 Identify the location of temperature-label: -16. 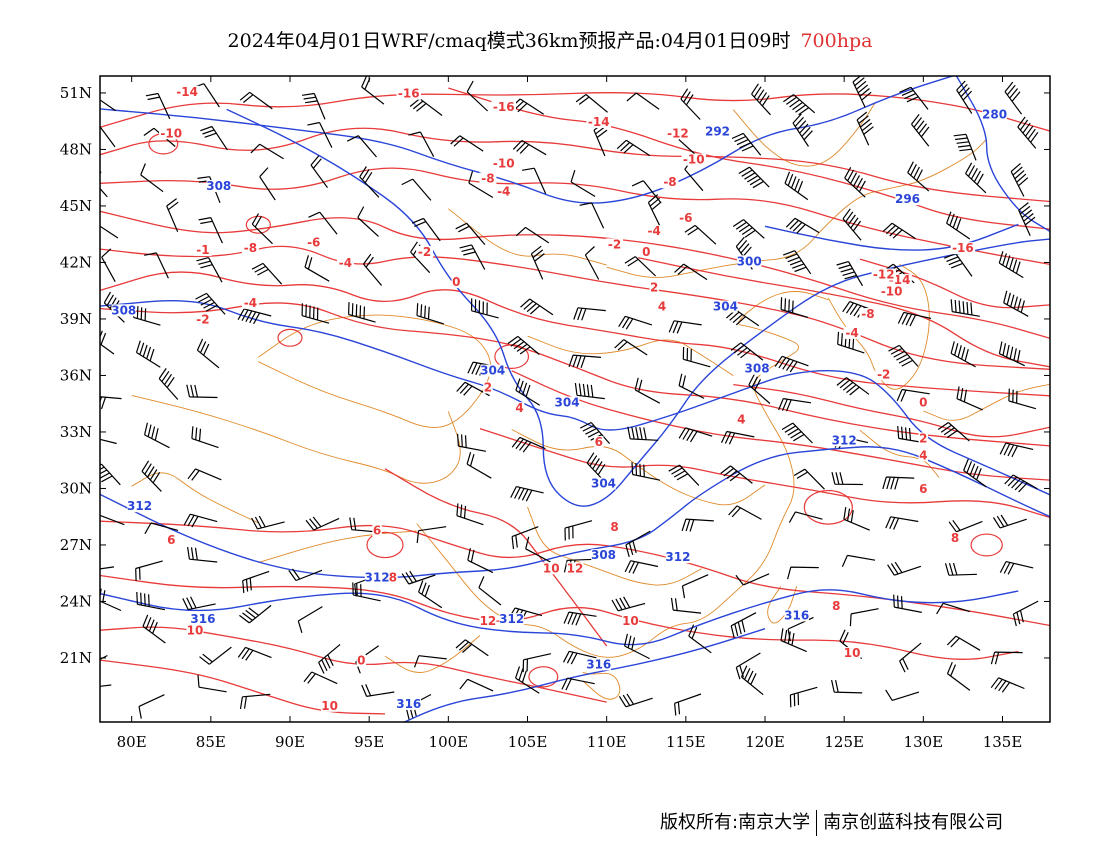
(409, 94).